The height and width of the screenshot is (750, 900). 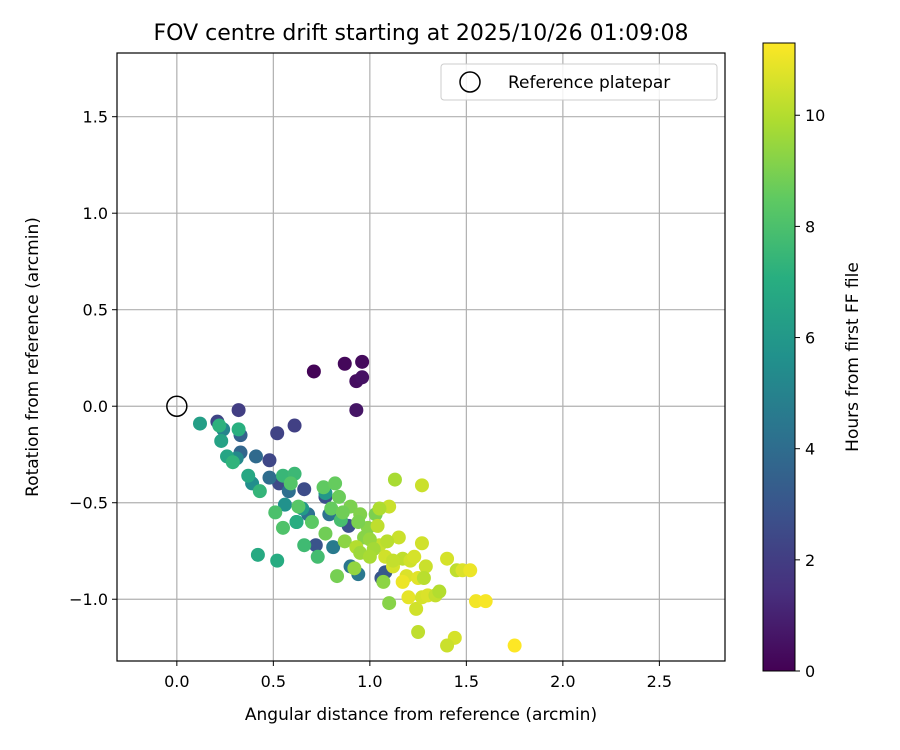 What do you see at coordinates (470, 82) in the screenshot?
I see `legend-marker-icon` at bounding box center [470, 82].